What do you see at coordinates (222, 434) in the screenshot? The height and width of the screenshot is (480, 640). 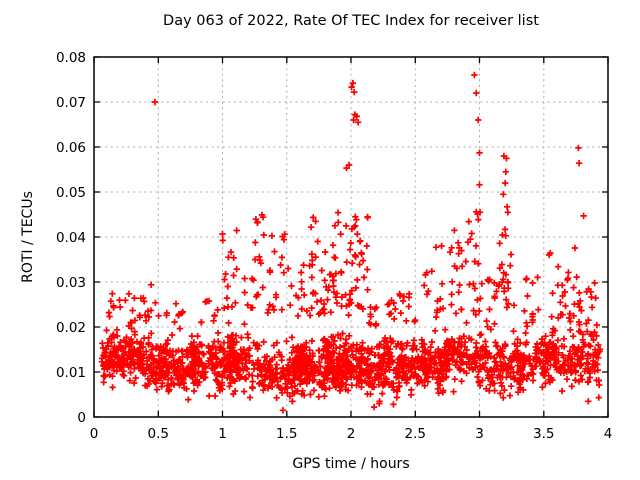 I see `x-tick-label: 1` at bounding box center [222, 434].